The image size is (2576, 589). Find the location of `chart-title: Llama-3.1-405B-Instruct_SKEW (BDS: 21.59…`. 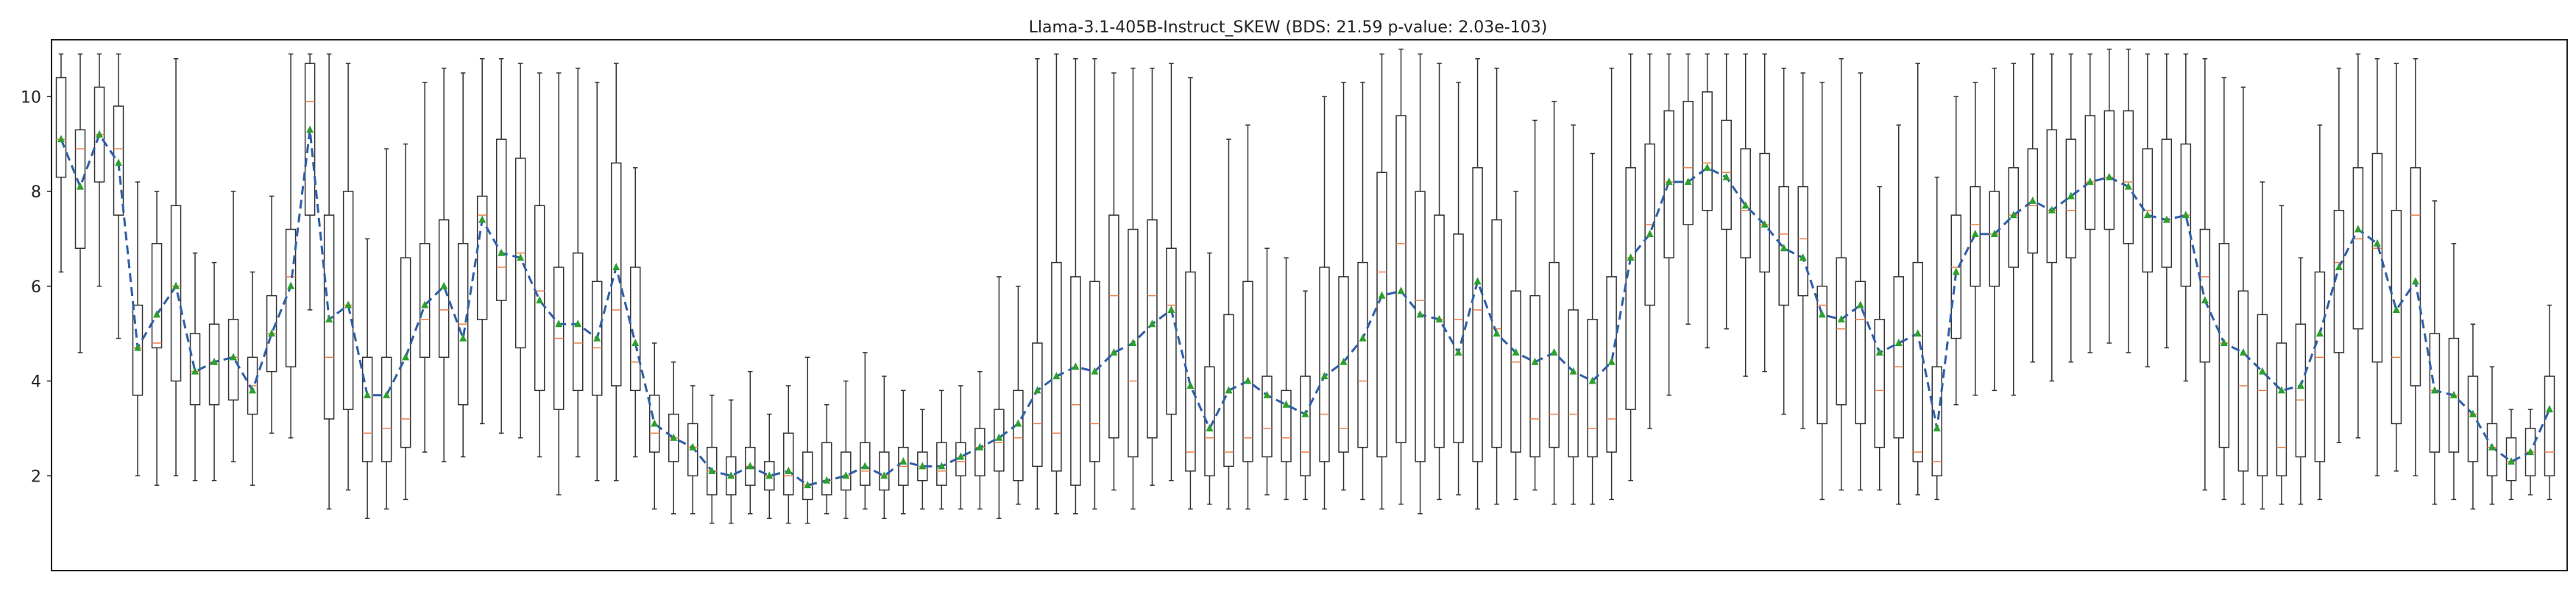

chart-title: Llama-3.1-405B-Instruct_SKEW (BDS: 21.59… is located at coordinates (1288, 27).